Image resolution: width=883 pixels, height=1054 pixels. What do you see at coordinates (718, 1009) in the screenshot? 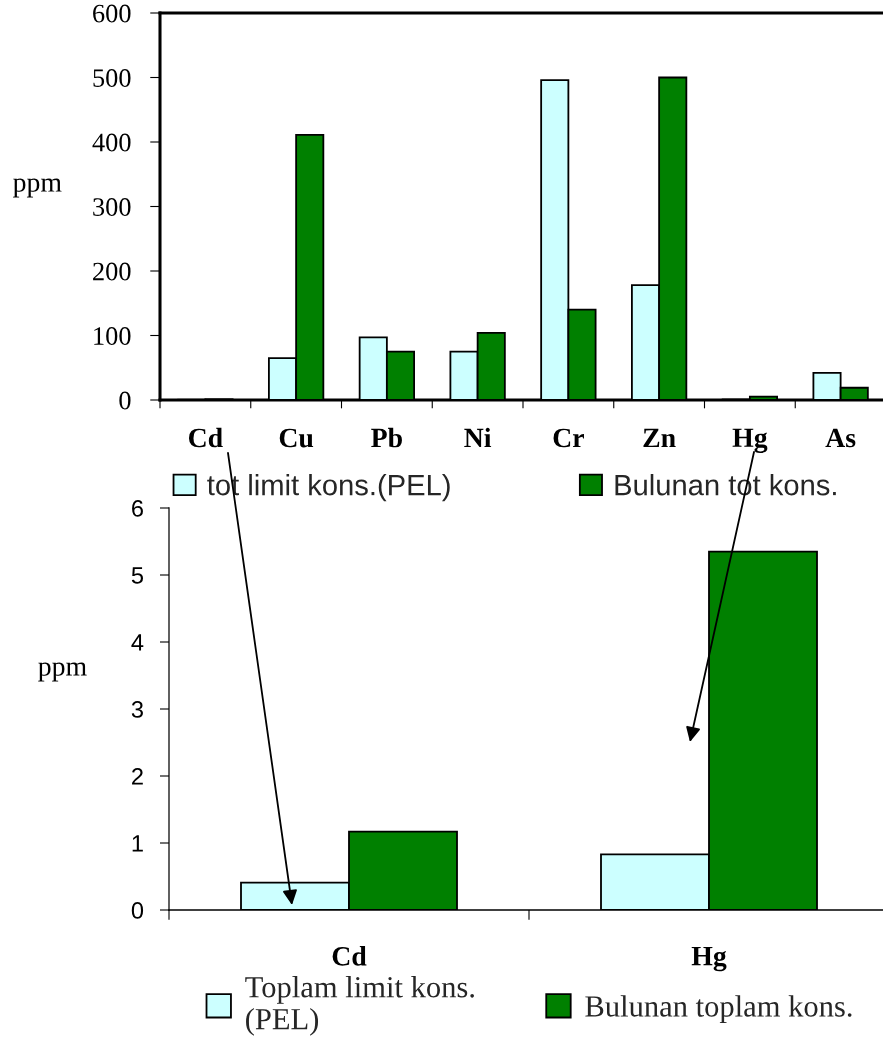
I see `legend-label: Bulunan toplam kons.` at bounding box center [718, 1009].